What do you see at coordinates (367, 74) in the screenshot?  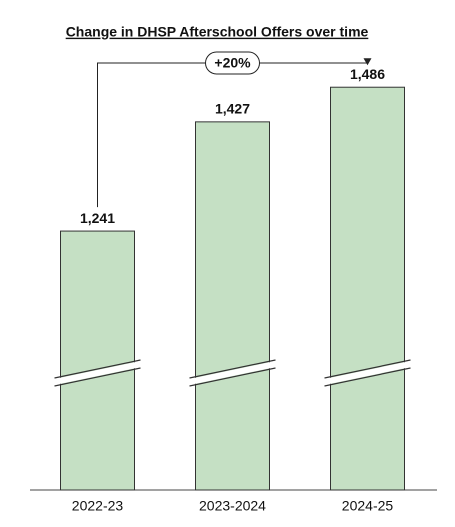 I see `value-label: 1,486` at bounding box center [367, 74].